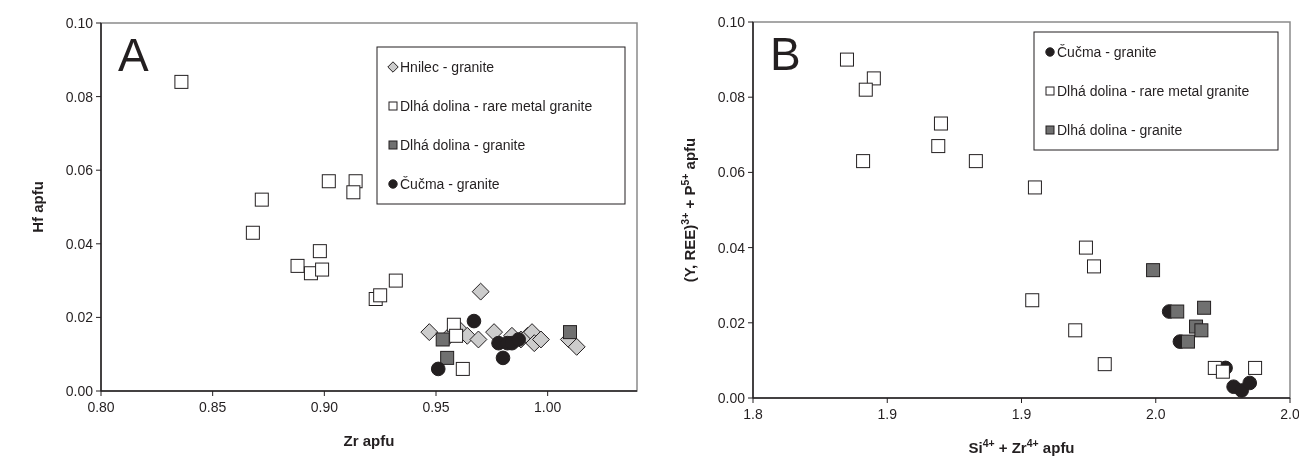  What do you see at coordinates (447, 67) in the screenshot?
I see `legend-label: Hnilec - granite` at bounding box center [447, 67].